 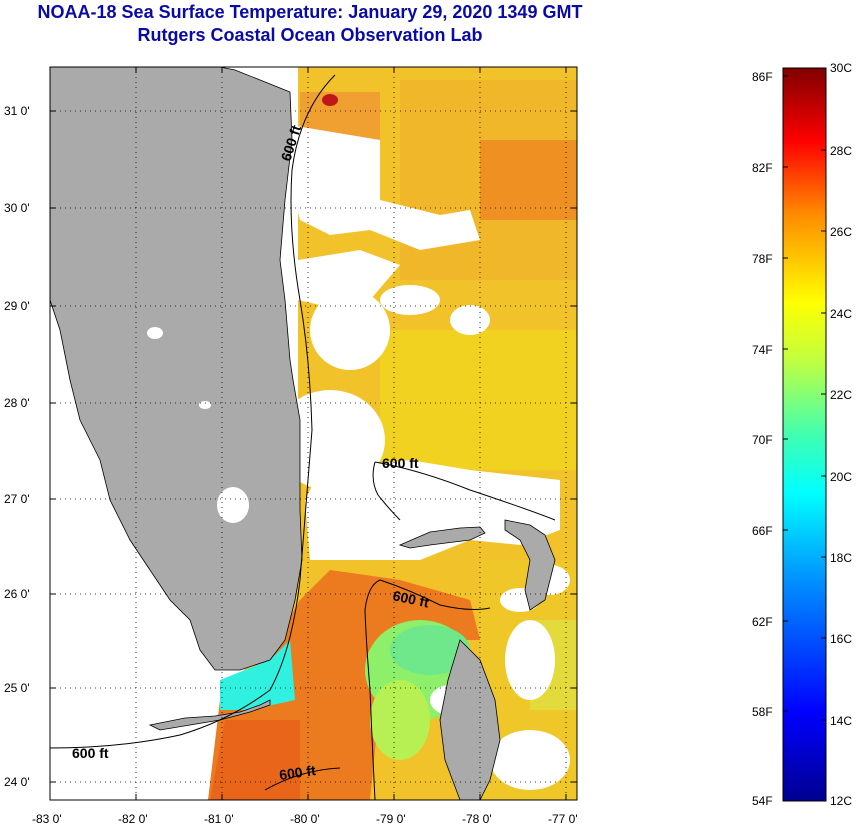 What do you see at coordinates (219, 819) in the screenshot?
I see `lon-label: -81 0'` at bounding box center [219, 819].